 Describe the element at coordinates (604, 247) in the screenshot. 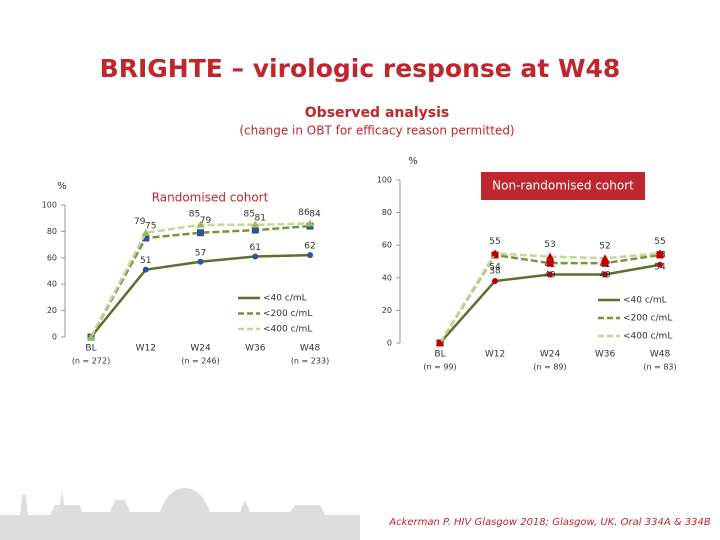

I see `data-label: 52` at that location.